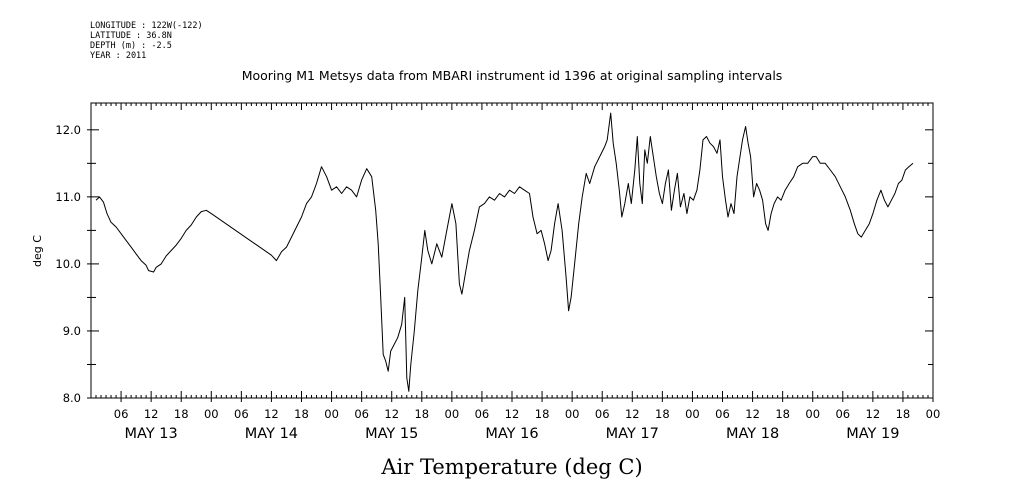  What do you see at coordinates (872, 434) in the screenshot?
I see `x-day-label: MAY 19` at bounding box center [872, 434].